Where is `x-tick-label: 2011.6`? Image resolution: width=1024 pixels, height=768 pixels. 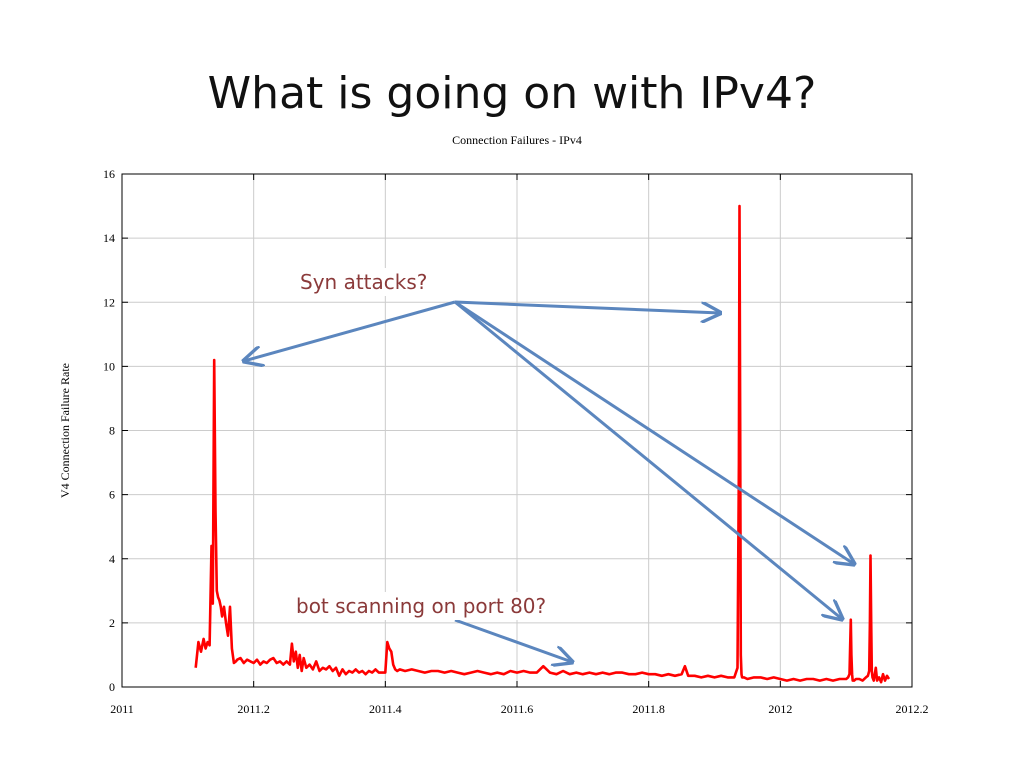
x-tick-label: 2011.6 is located at coordinates (517, 709).